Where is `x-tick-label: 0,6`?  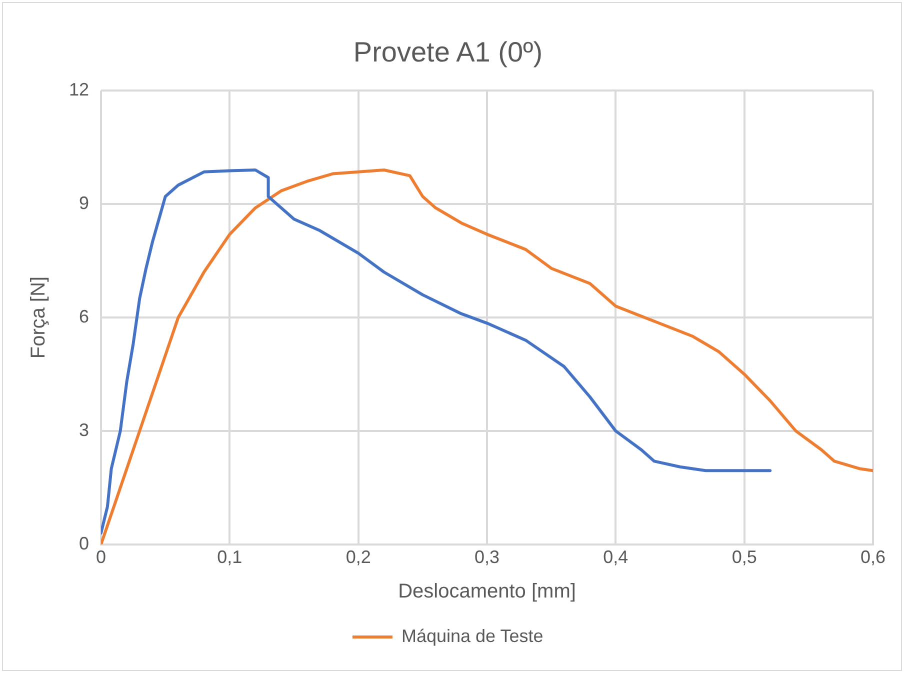 x-tick-label: 0,6 is located at coordinates (873, 557).